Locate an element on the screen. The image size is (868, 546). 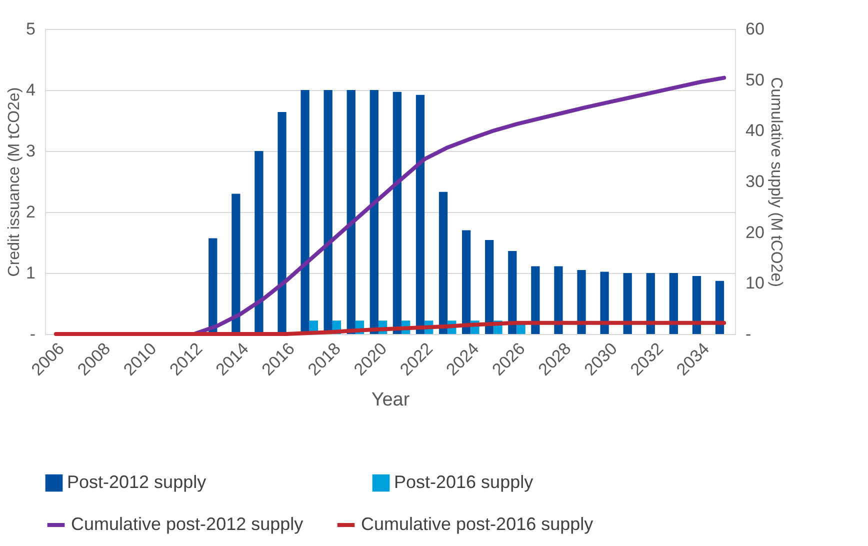
y2-tick-label: 60 is located at coordinates (755, 29).